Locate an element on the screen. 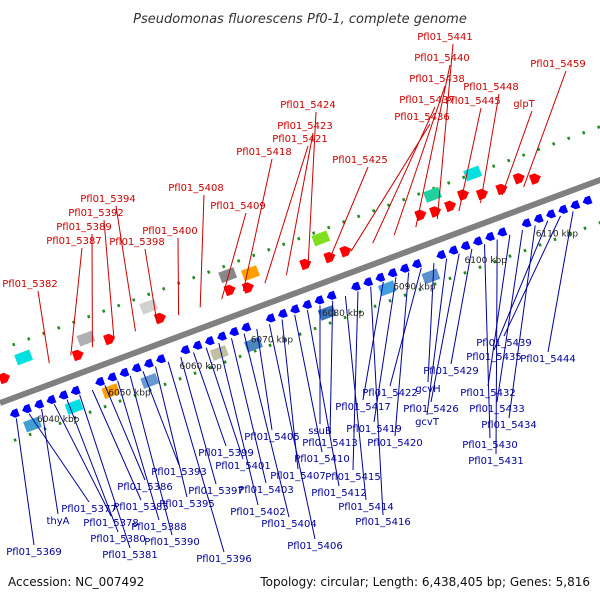 The width and height of the screenshot is (600, 600). reverse-gene-label: Pfl01_5444 is located at coordinates (548, 359).